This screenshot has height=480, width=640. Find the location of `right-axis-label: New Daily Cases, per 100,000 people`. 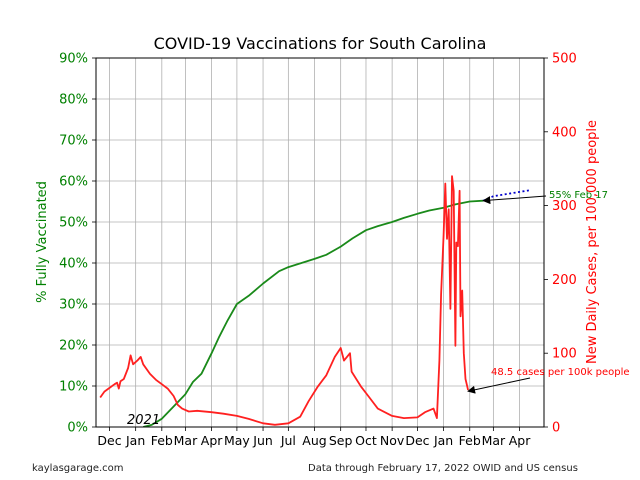

right-axis-label: New Daily Cases, per 100,000 people is located at coordinates (592, 242).